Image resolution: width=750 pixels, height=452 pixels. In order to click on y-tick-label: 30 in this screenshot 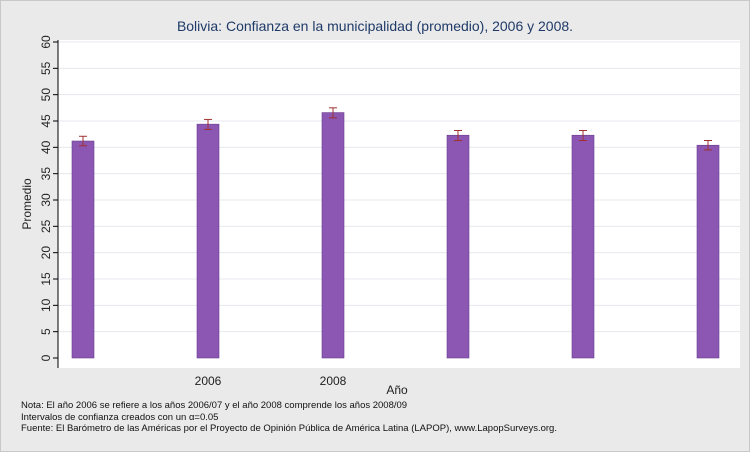, I will do `click(46, 200)`.